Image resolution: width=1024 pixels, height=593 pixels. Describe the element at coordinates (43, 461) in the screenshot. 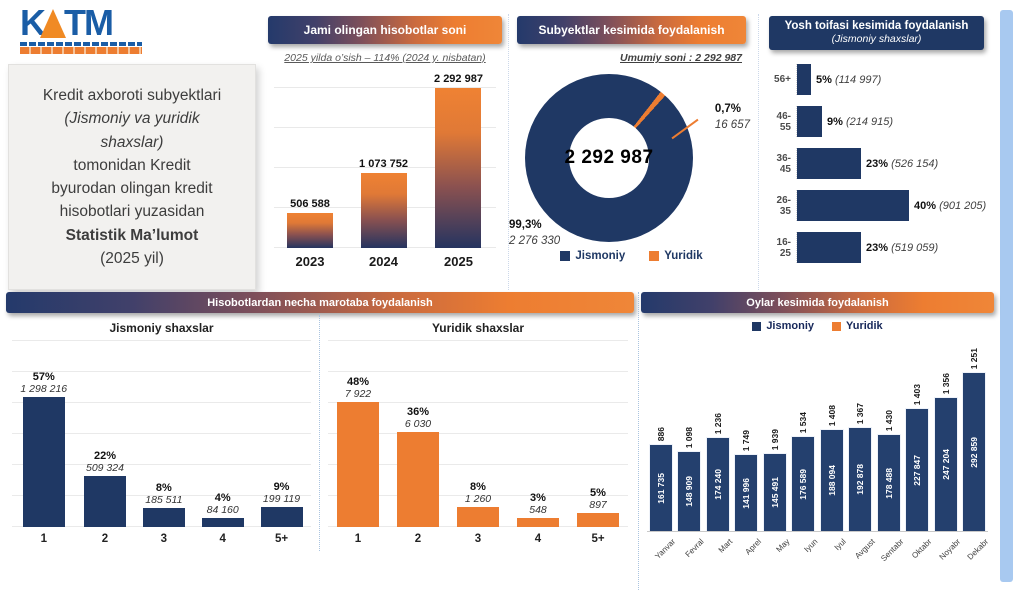

I see `usage-bar-column: 57% 1 298 216 1` at that location.